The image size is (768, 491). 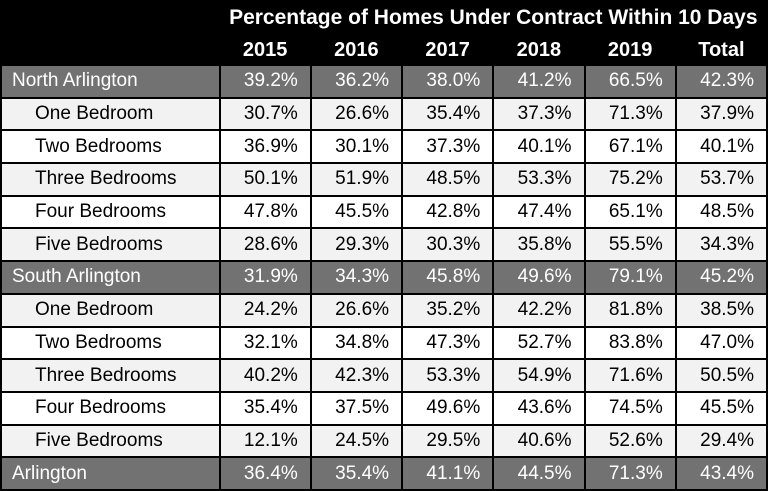 What do you see at coordinates (356, 179) in the screenshot?
I see `cell-value: 51.9%` at bounding box center [356, 179].